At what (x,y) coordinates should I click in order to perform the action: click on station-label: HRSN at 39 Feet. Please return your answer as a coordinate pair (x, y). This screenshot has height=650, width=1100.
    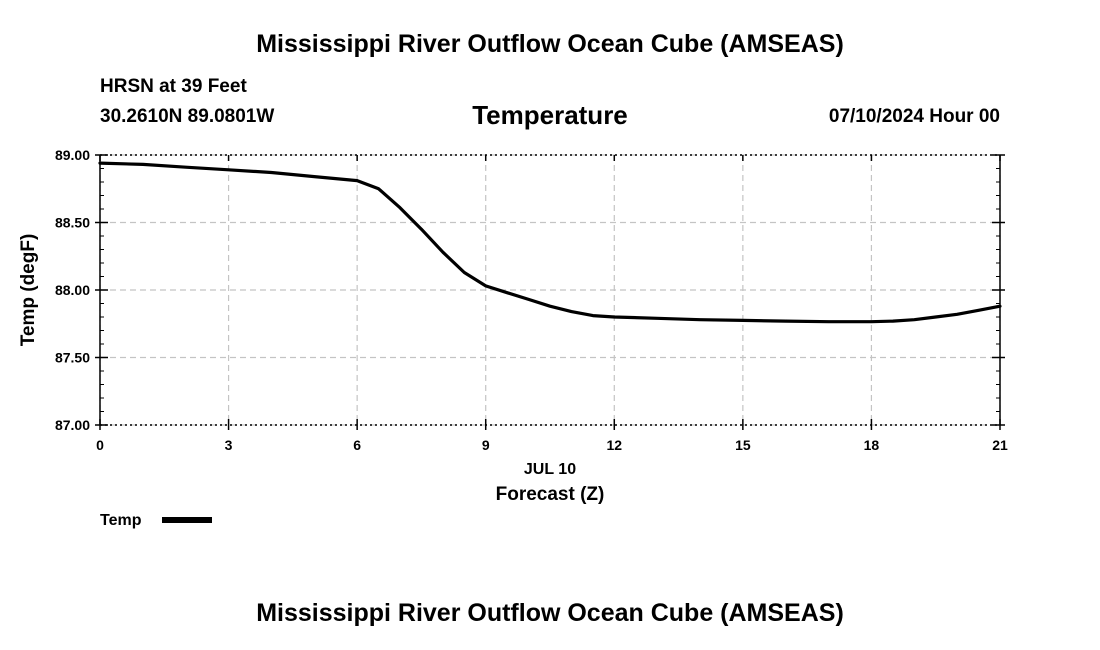
    Looking at the image, I should click on (173, 86).